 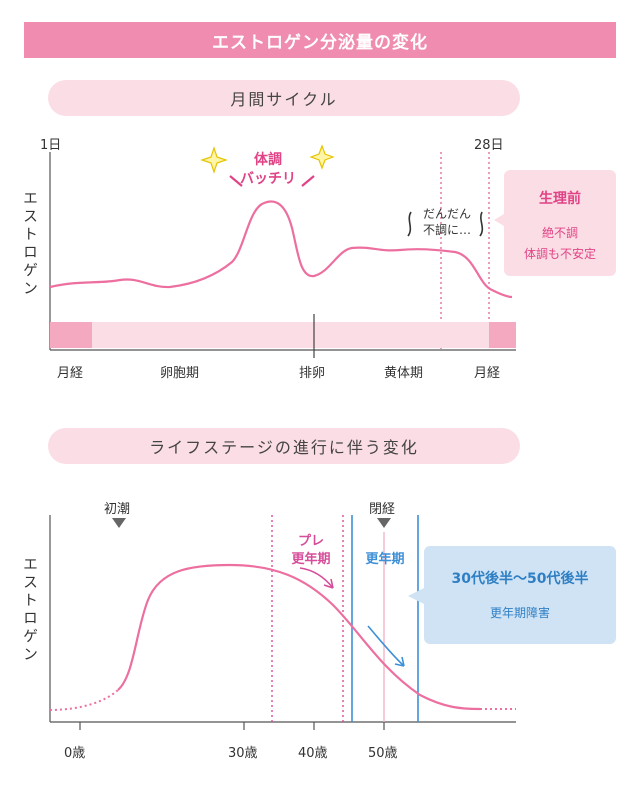 I want to click on pre-meno-arrowhead, so click(x=328, y=583).